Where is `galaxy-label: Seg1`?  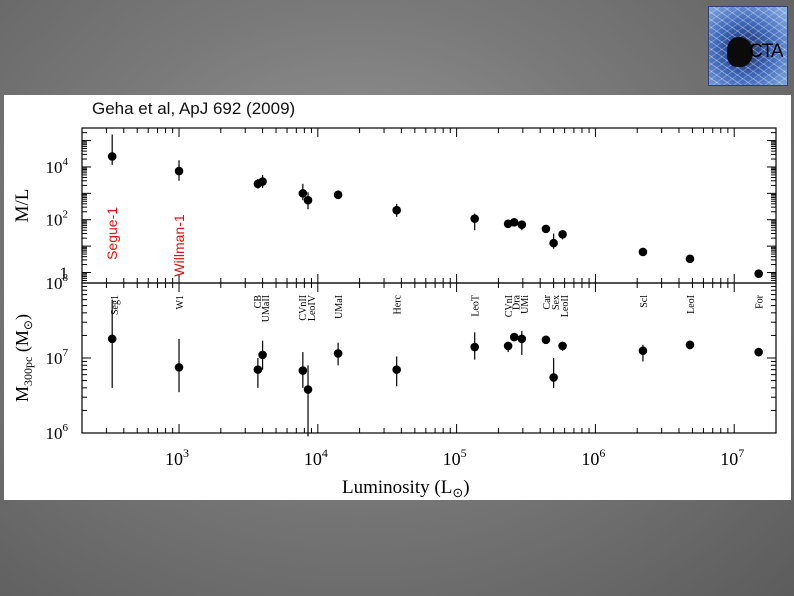 galaxy-label: Seg1 is located at coordinates (115, 305).